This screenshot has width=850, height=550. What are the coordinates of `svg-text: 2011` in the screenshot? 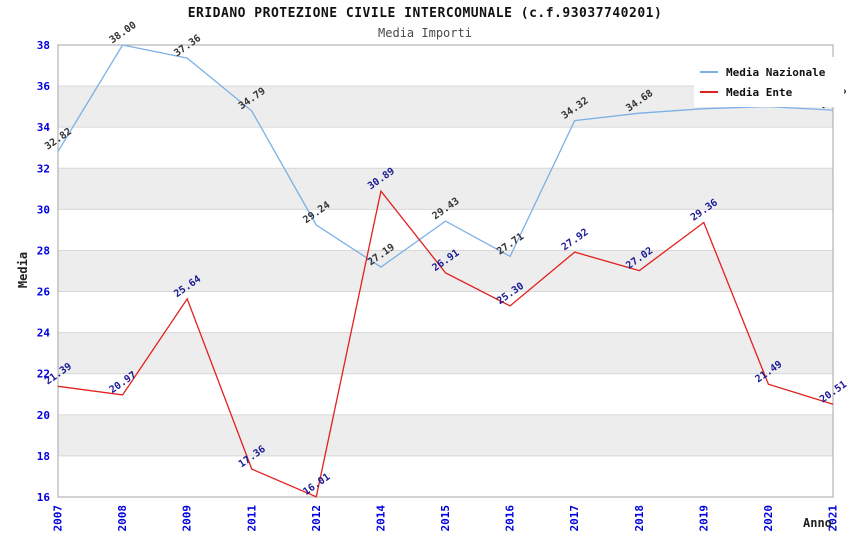 It's located at (251, 518).